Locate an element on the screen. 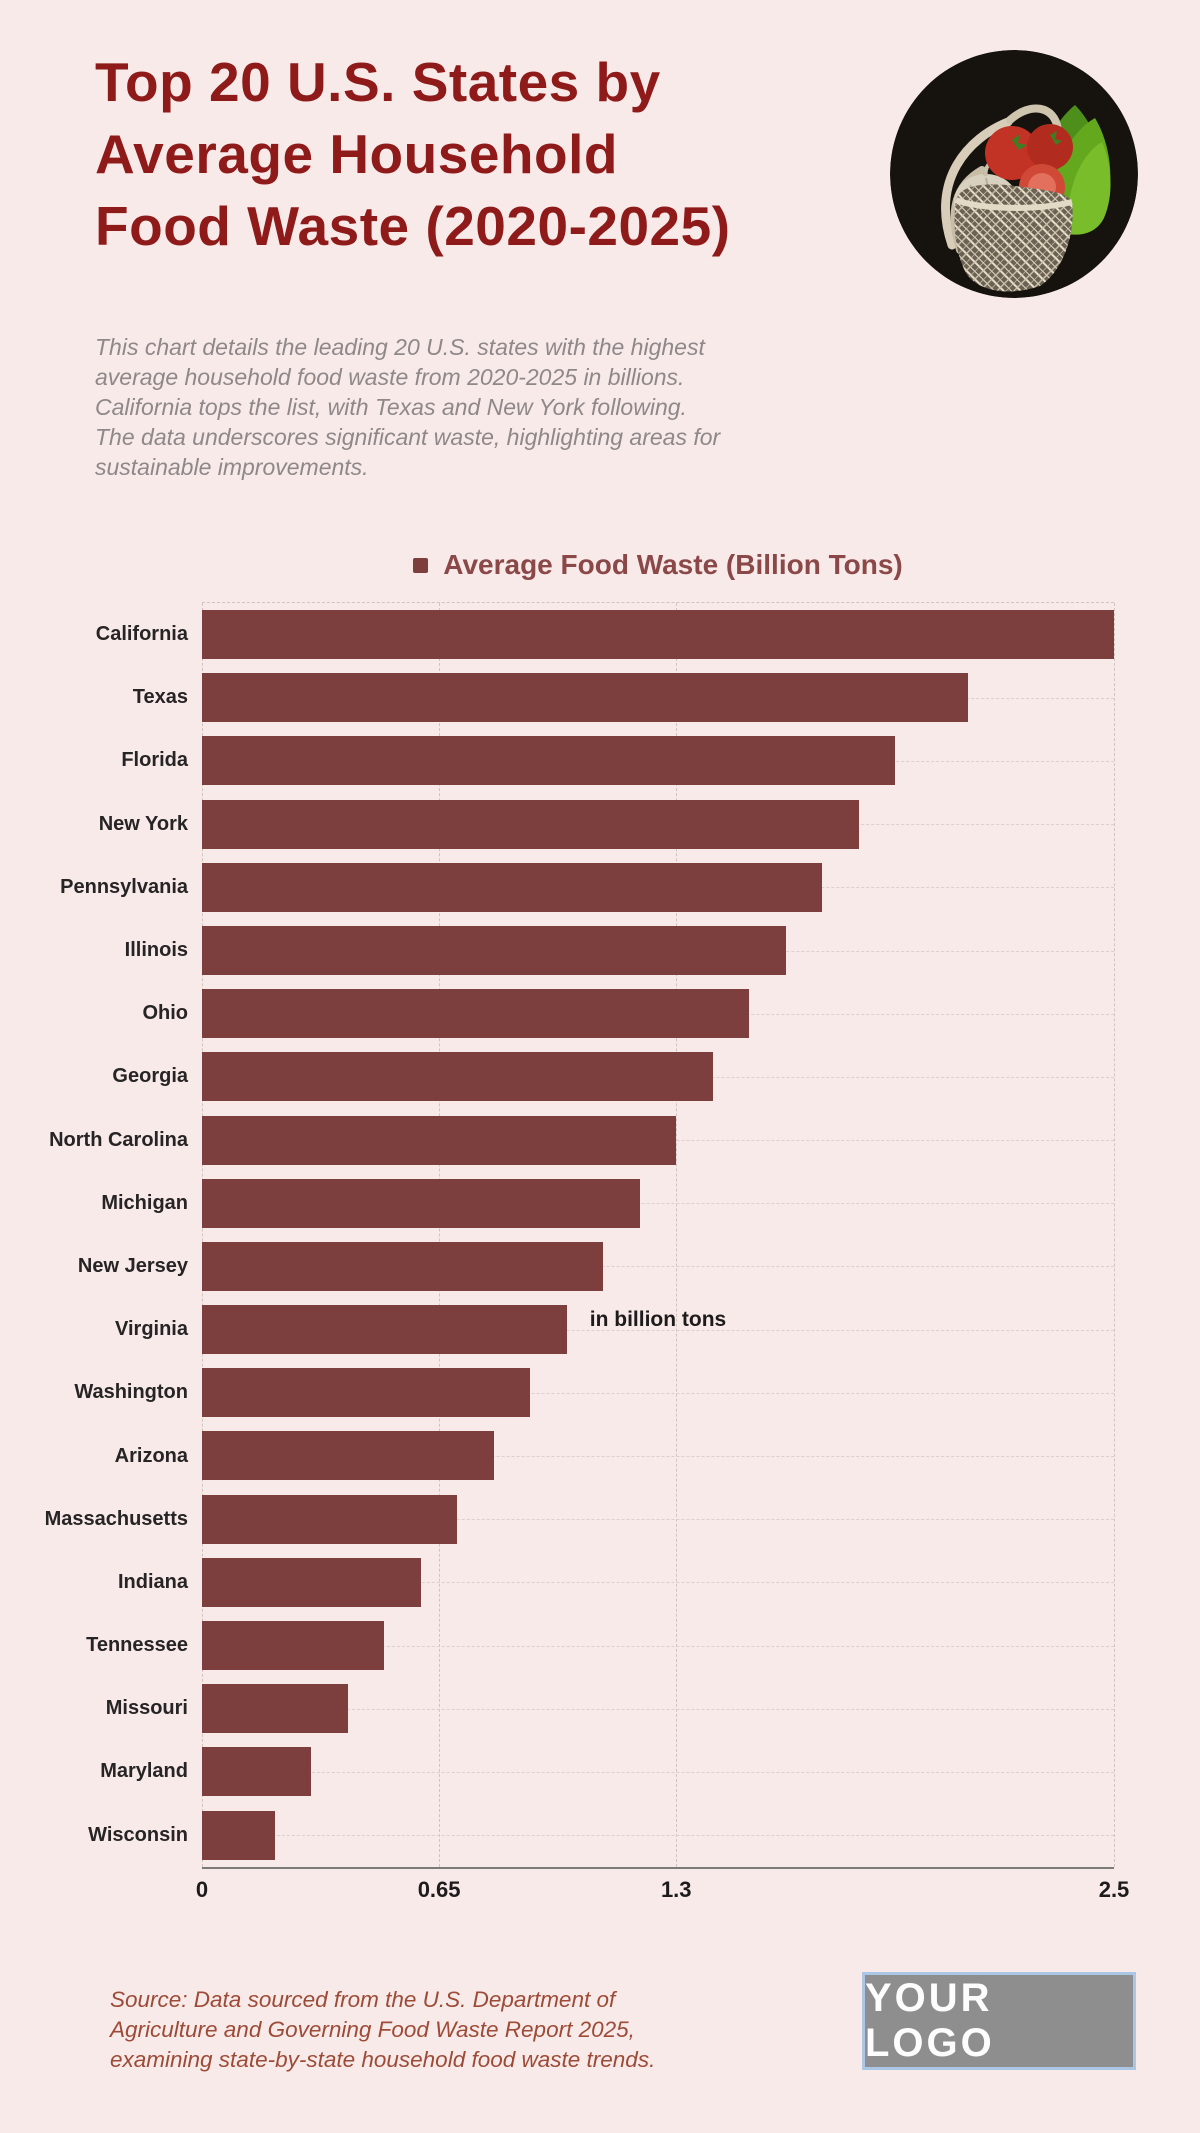  x-axis-title: in billion tons is located at coordinates (658, 1319).